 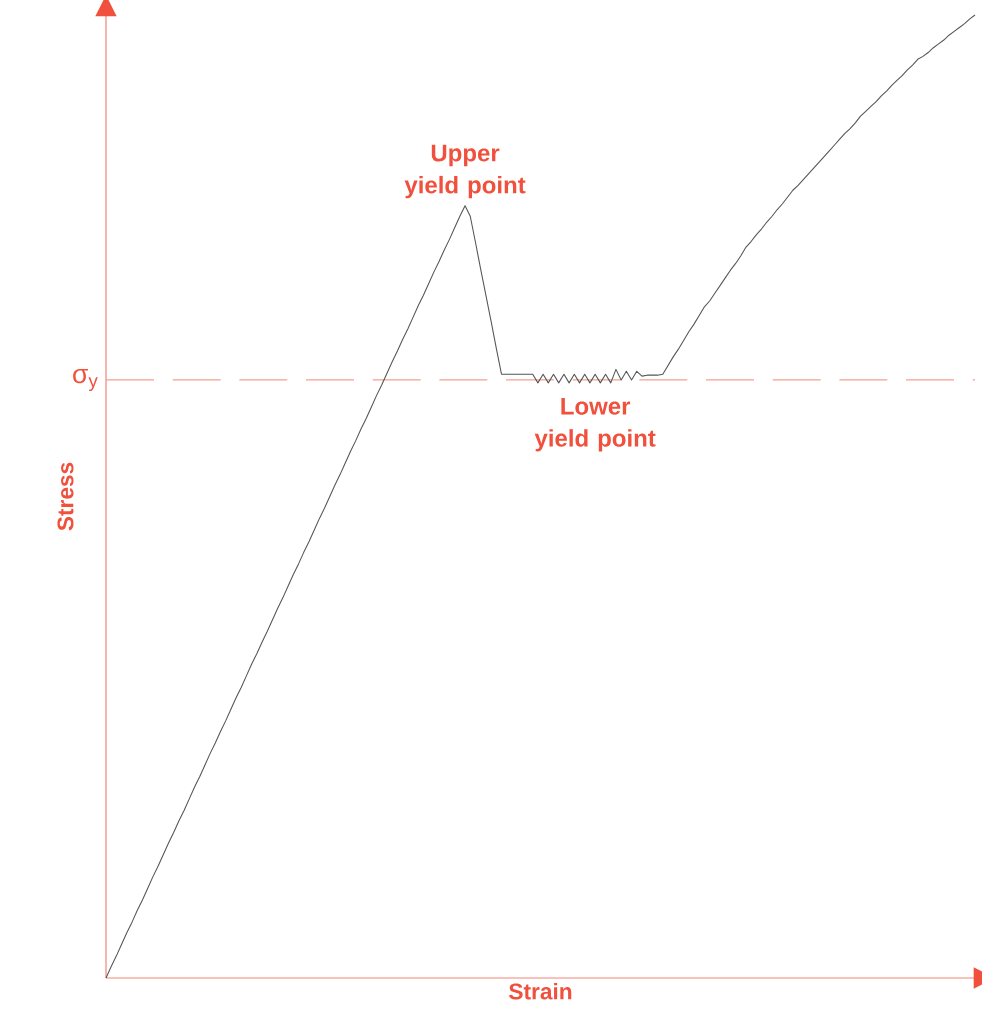 What do you see at coordinates (595, 425) in the screenshot?
I see `annotation: Lower yield point` at bounding box center [595, 425].